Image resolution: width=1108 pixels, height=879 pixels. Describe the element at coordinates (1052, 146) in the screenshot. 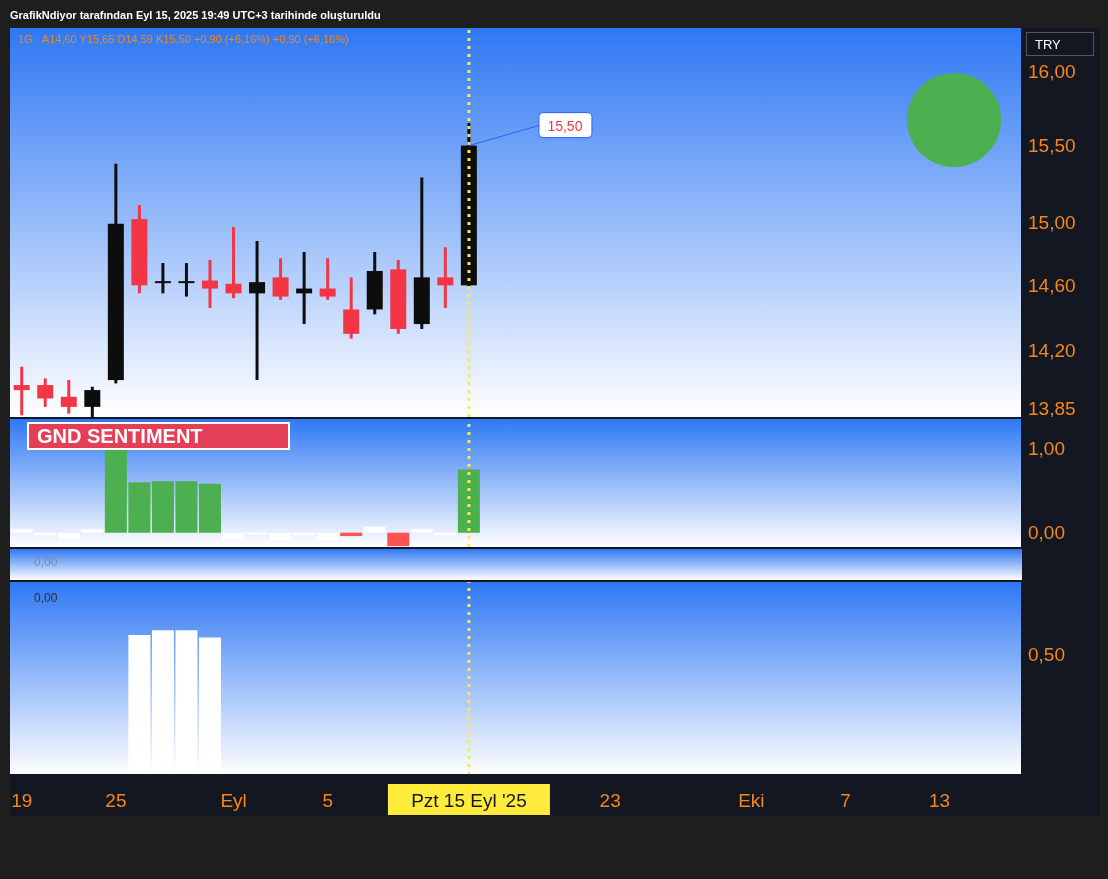

I see `y-tick-label: 15,50` at that location.